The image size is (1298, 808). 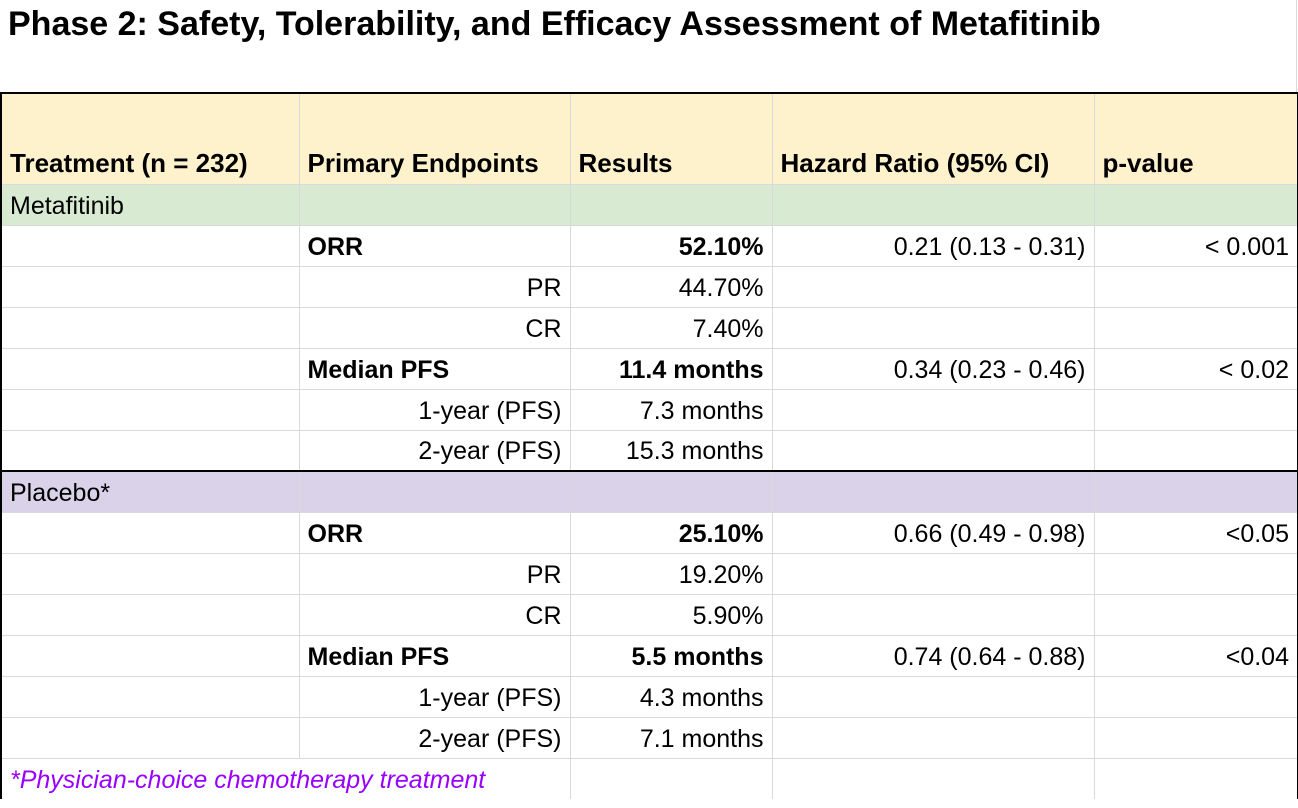 What do you see at coordinates (1195, 368) in the screenshot?
I see `p-value-cell: < 0.02` at bounding box center [1195, 368].